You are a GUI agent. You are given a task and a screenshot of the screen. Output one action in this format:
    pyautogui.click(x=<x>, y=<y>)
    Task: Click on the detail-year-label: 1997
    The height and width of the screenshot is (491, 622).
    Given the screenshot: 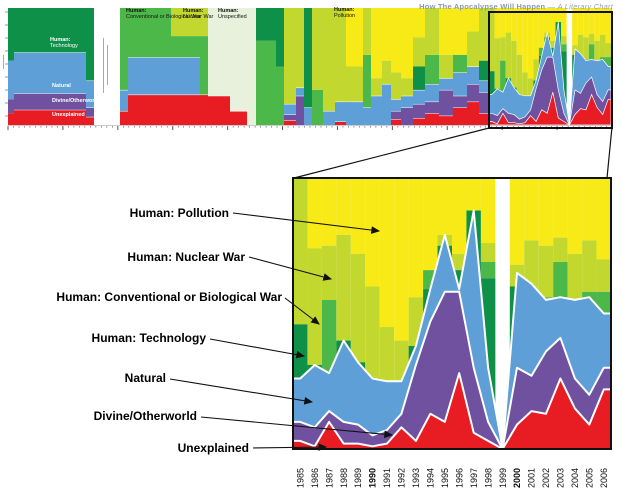 What is the action you would take?
    pyautogui.click(x=474, y=478)
    